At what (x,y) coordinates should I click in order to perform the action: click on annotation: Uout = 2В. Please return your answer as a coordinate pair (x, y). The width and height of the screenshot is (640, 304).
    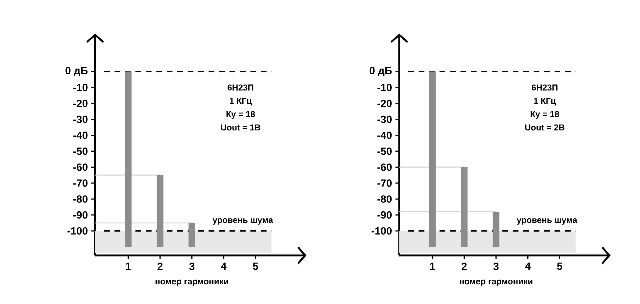
    Looking at the image, I should click on (545, 127).